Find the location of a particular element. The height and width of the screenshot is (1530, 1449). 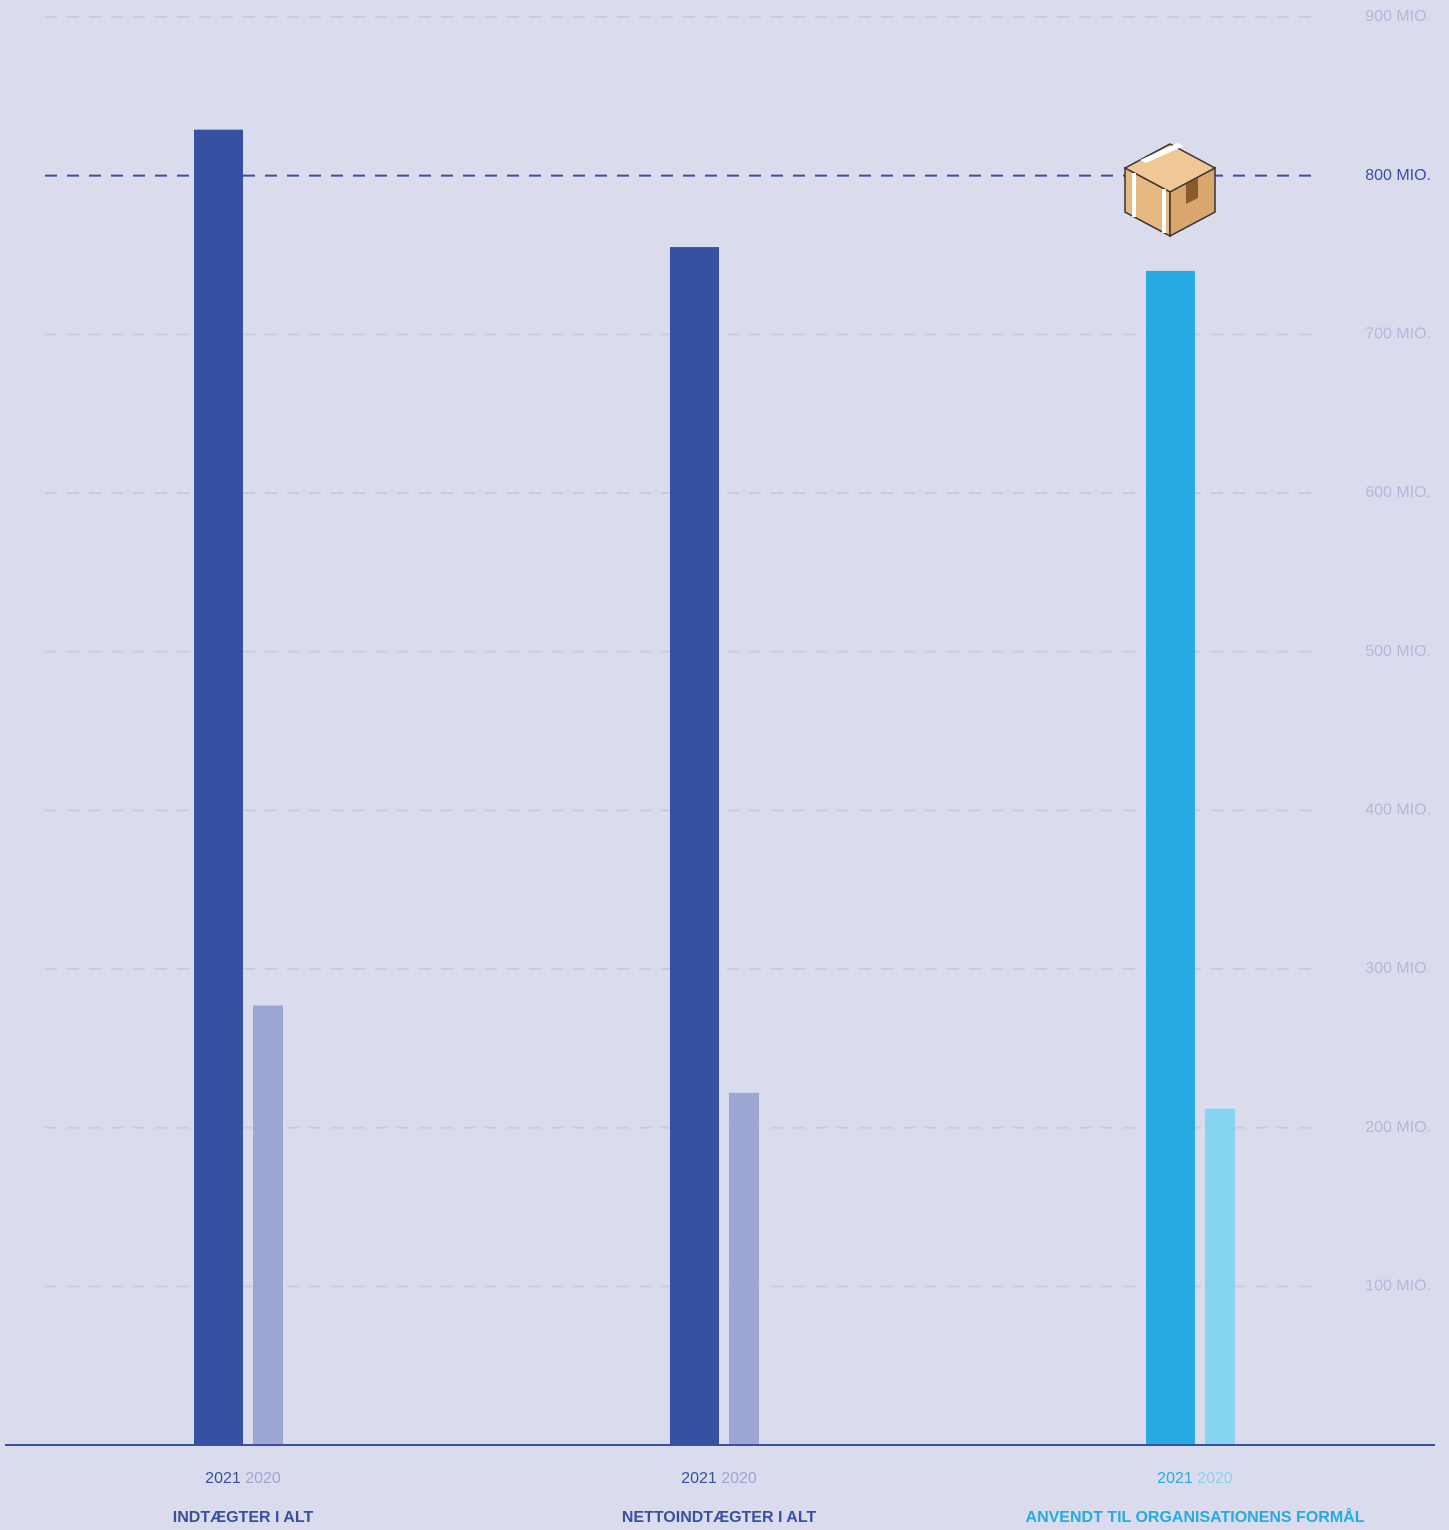

y-tick-label: 400 MIO. is located at coordinates (1398, 810).